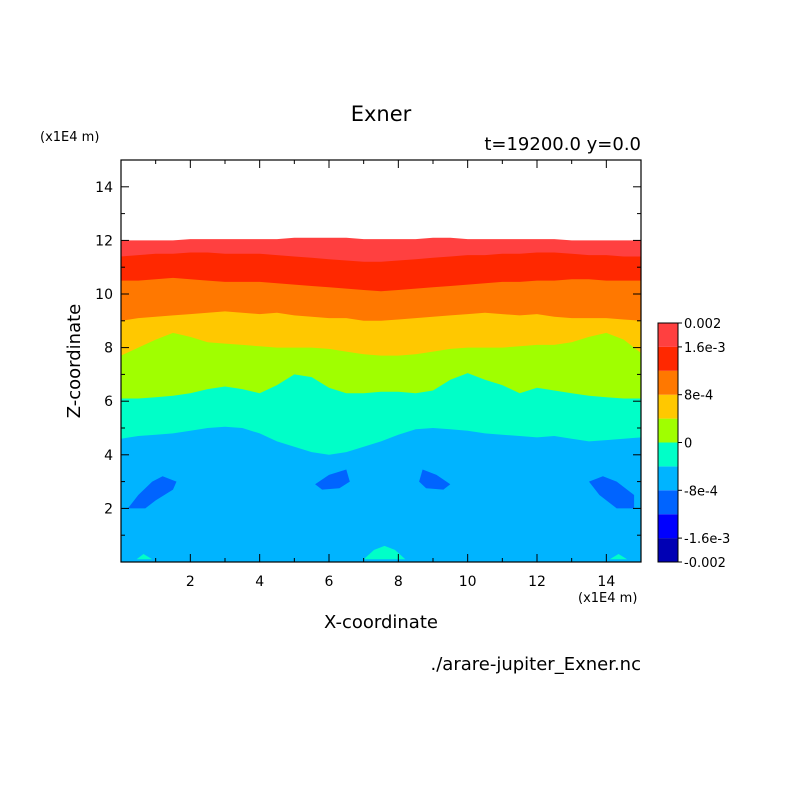  I want to click on x-tick-label: 8, so click(398, 582).